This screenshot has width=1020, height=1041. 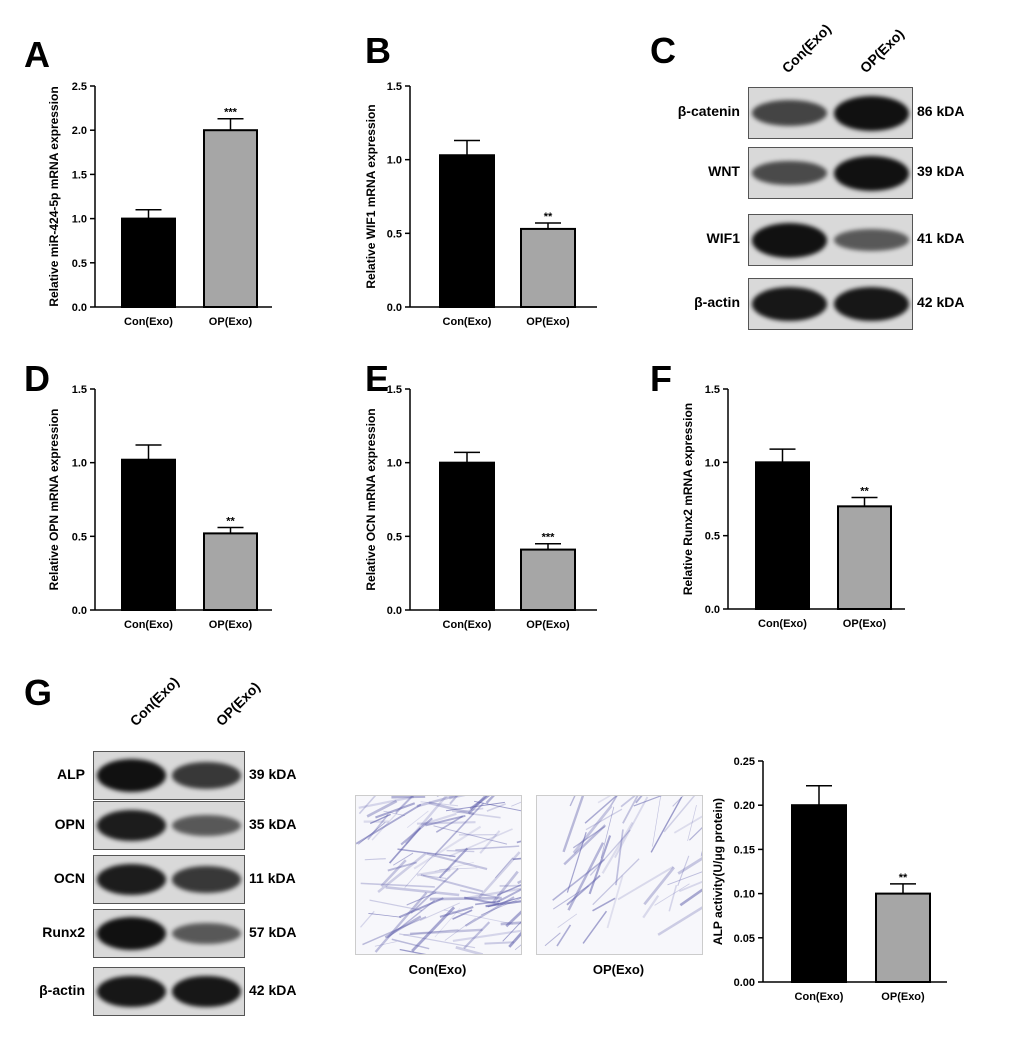 What do you see at coordinates (273, 823) in the screenshot?
I see `blot-kda-label: 35 kDA` at bounding box center [273, 823].